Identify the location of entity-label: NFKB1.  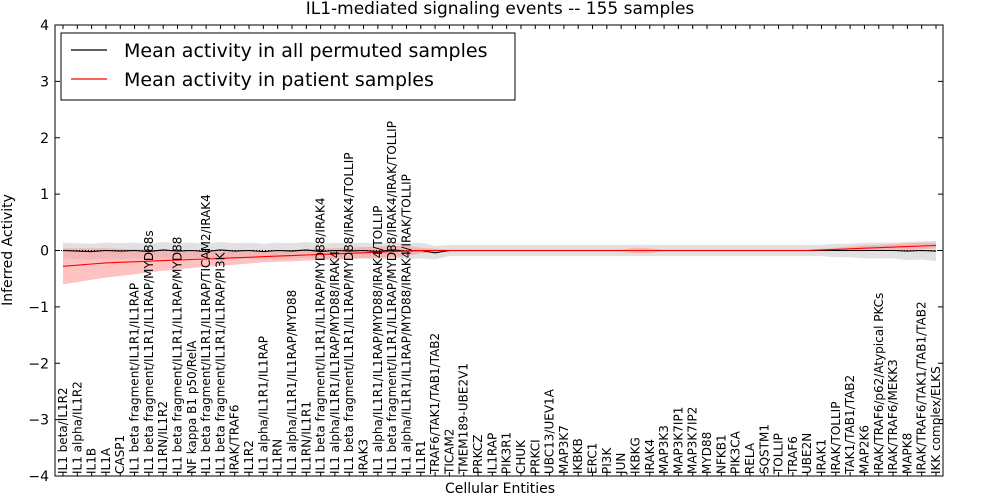
(721, 454).